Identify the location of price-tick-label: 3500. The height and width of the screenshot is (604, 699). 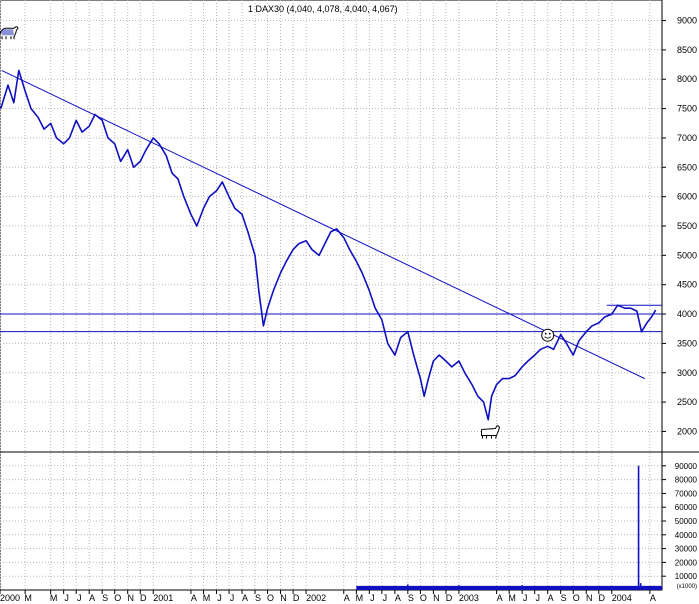
(687, 343).